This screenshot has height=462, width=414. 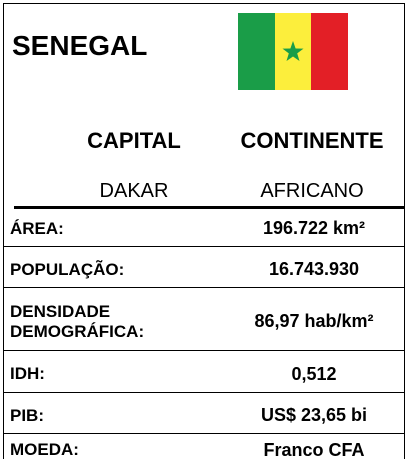 What do you see at coordinates (314, 449) in the screenshot?
I see `row-value: Franco CFA` at bounding box center [314, 449].